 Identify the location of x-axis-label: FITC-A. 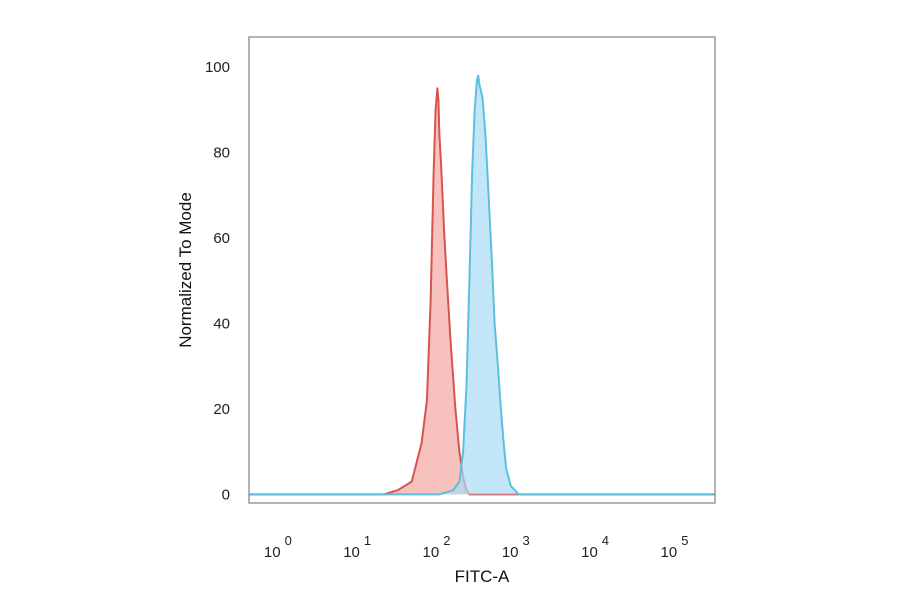
(482, 576).